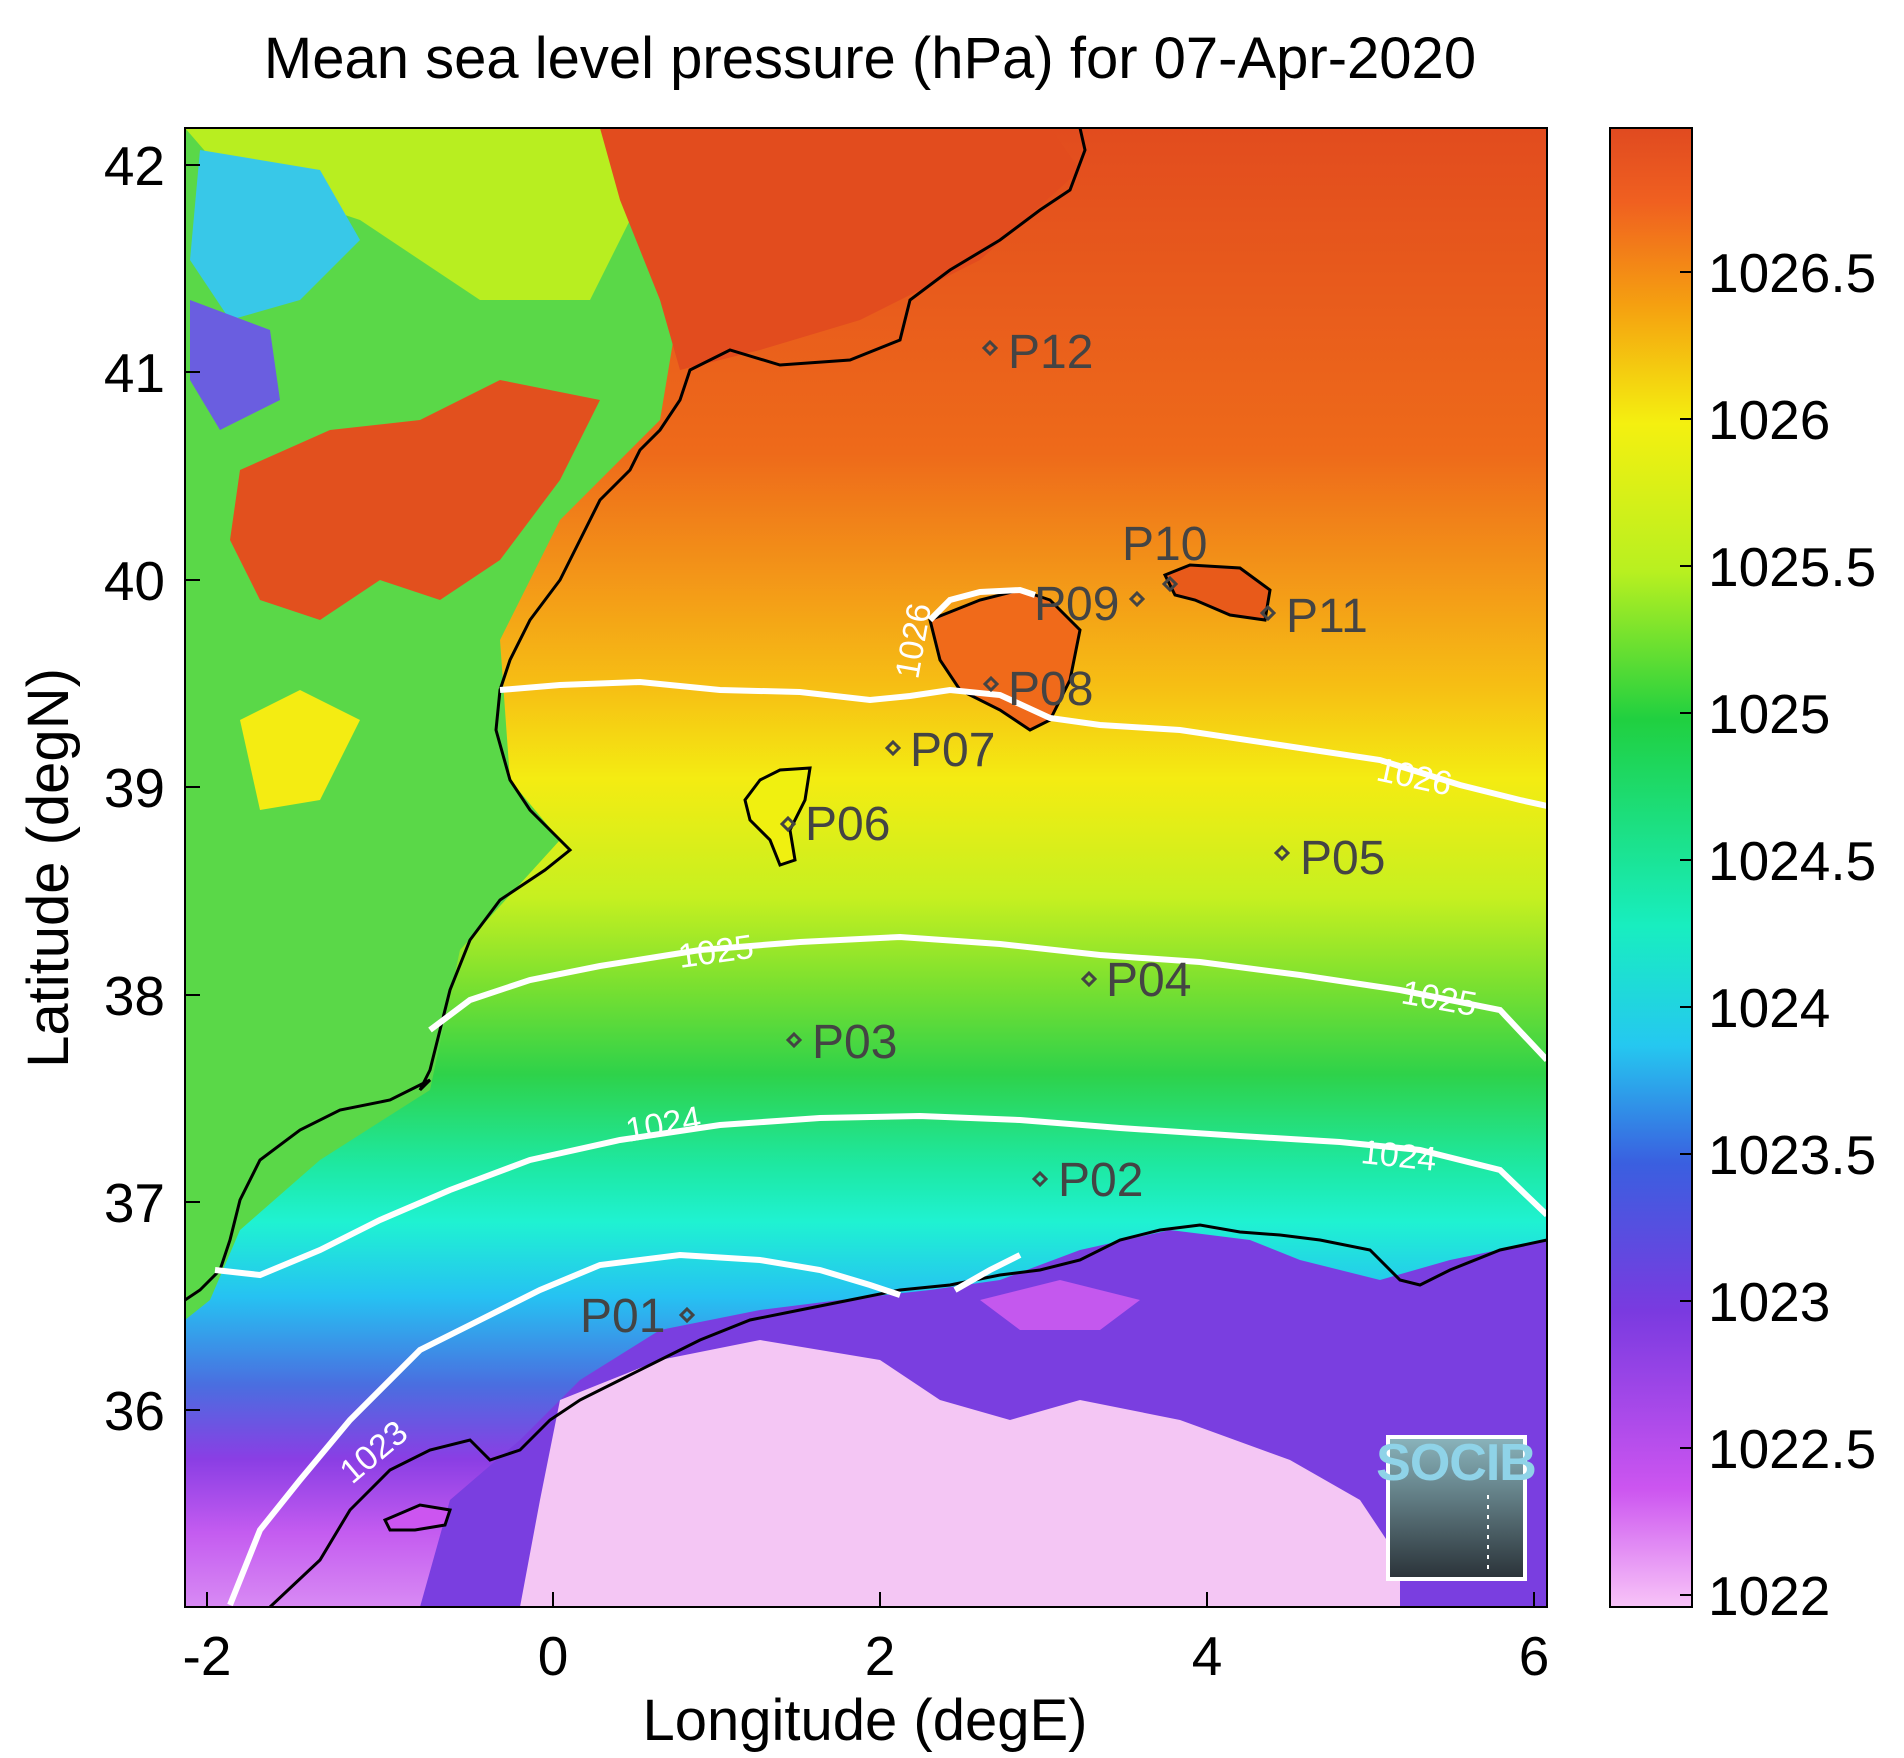 This screenshot has height=1758, width=1904. I want to click on station-label: P11, so click(1327, 616).